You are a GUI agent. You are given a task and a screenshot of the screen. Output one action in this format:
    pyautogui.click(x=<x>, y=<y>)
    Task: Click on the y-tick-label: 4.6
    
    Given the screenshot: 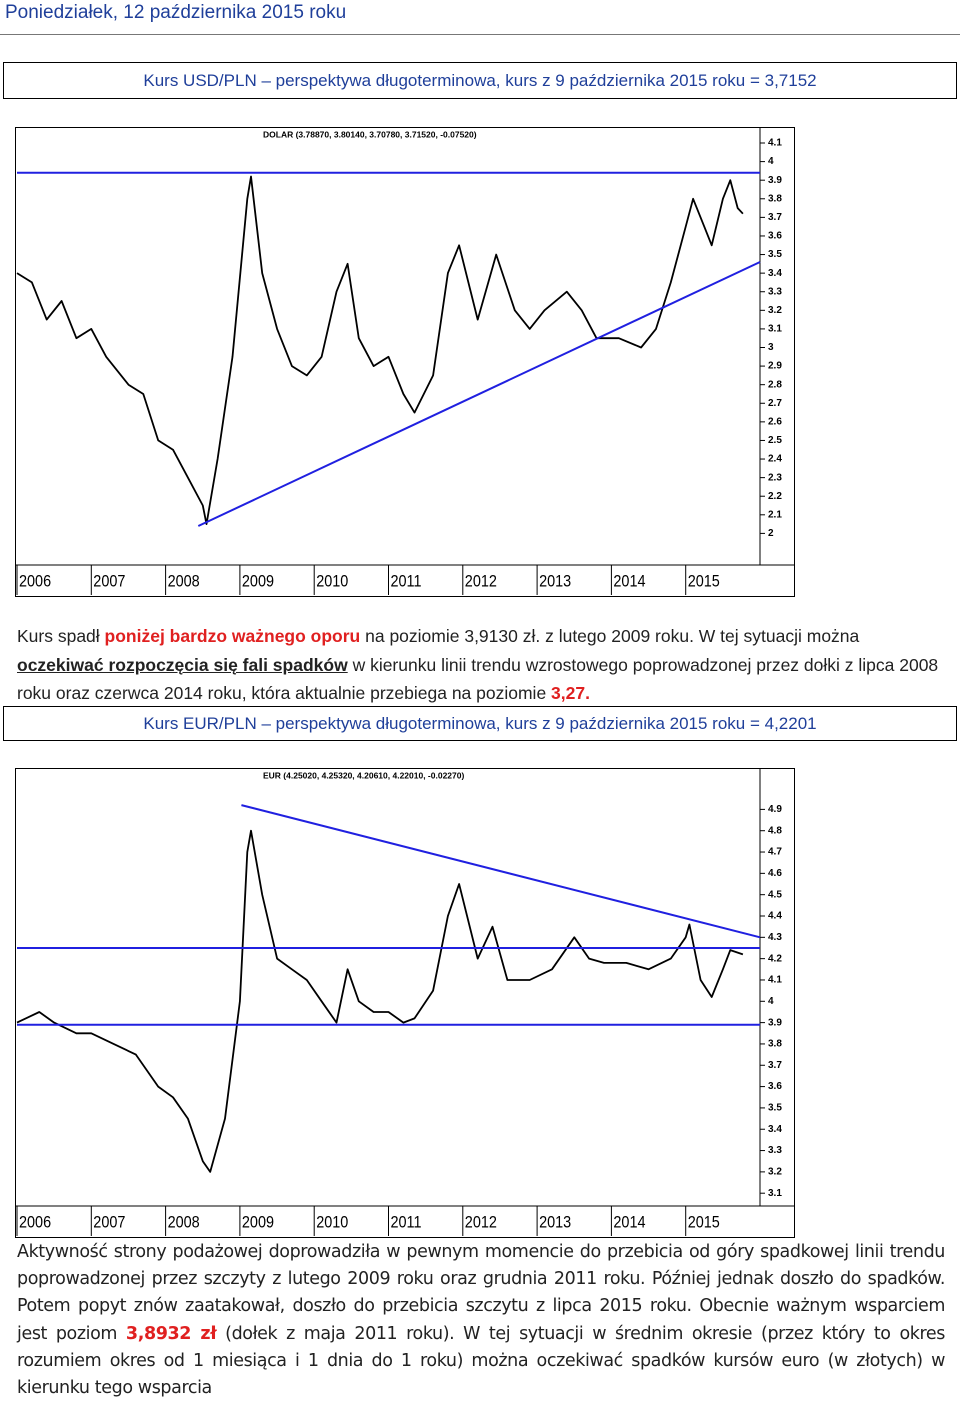 What is the action you would take?
    pyautogui.click(x=775, y=873)
    